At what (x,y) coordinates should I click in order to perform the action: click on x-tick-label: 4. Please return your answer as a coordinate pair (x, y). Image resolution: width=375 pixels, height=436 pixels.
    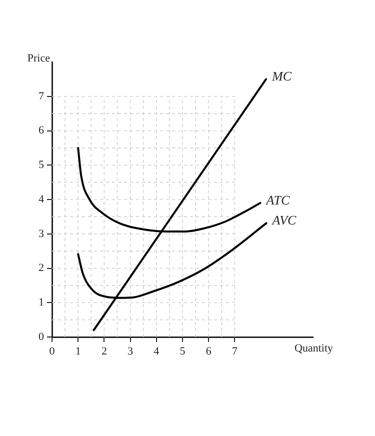
    Looking at the image, I should click on (157, 351).